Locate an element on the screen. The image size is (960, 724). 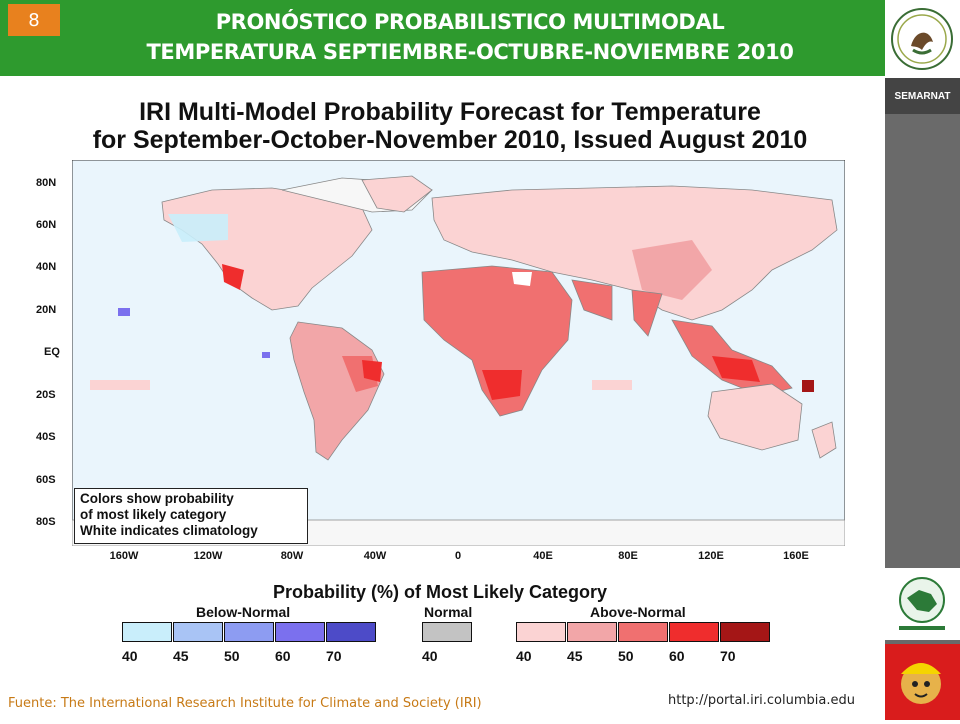
mascot-logo is located at coordinates (922, 682).